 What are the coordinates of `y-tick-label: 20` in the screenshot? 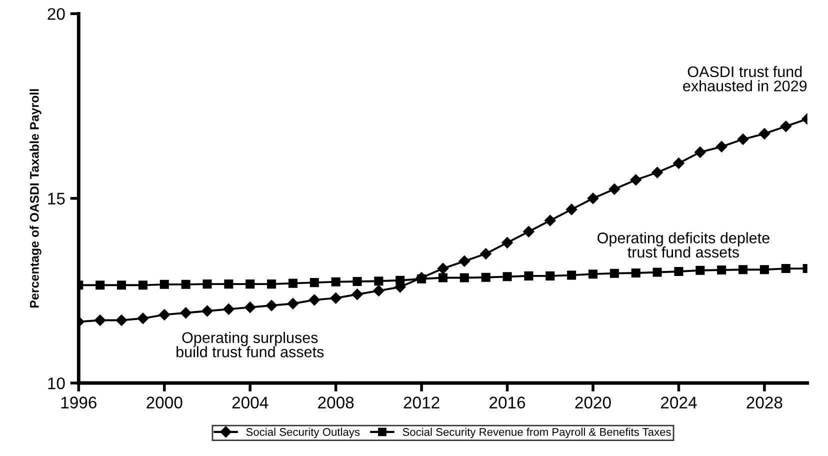 It's located at (56, 14).